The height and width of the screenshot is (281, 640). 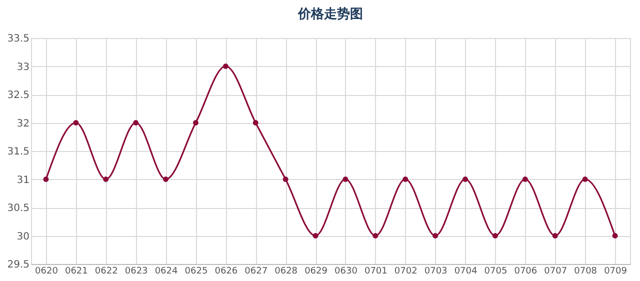 I want to click on x-tick-label: 0626, so click(x=226, y=271).